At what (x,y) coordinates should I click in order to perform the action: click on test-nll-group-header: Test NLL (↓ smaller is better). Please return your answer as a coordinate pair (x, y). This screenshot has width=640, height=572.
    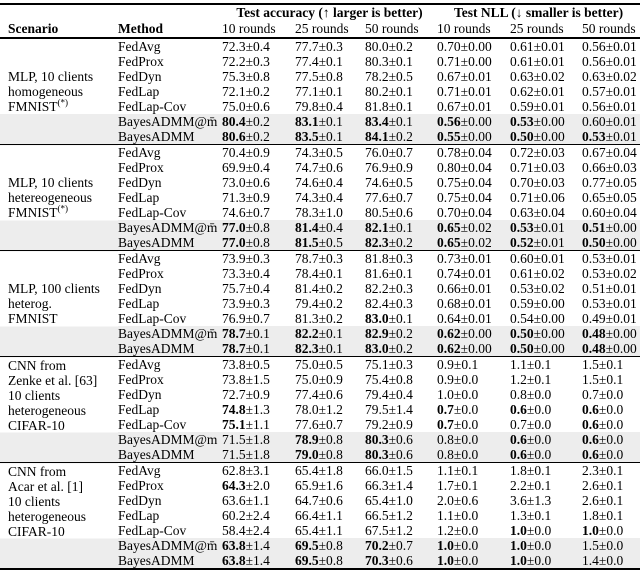
    Looking at the image, I should click on (538, 12).